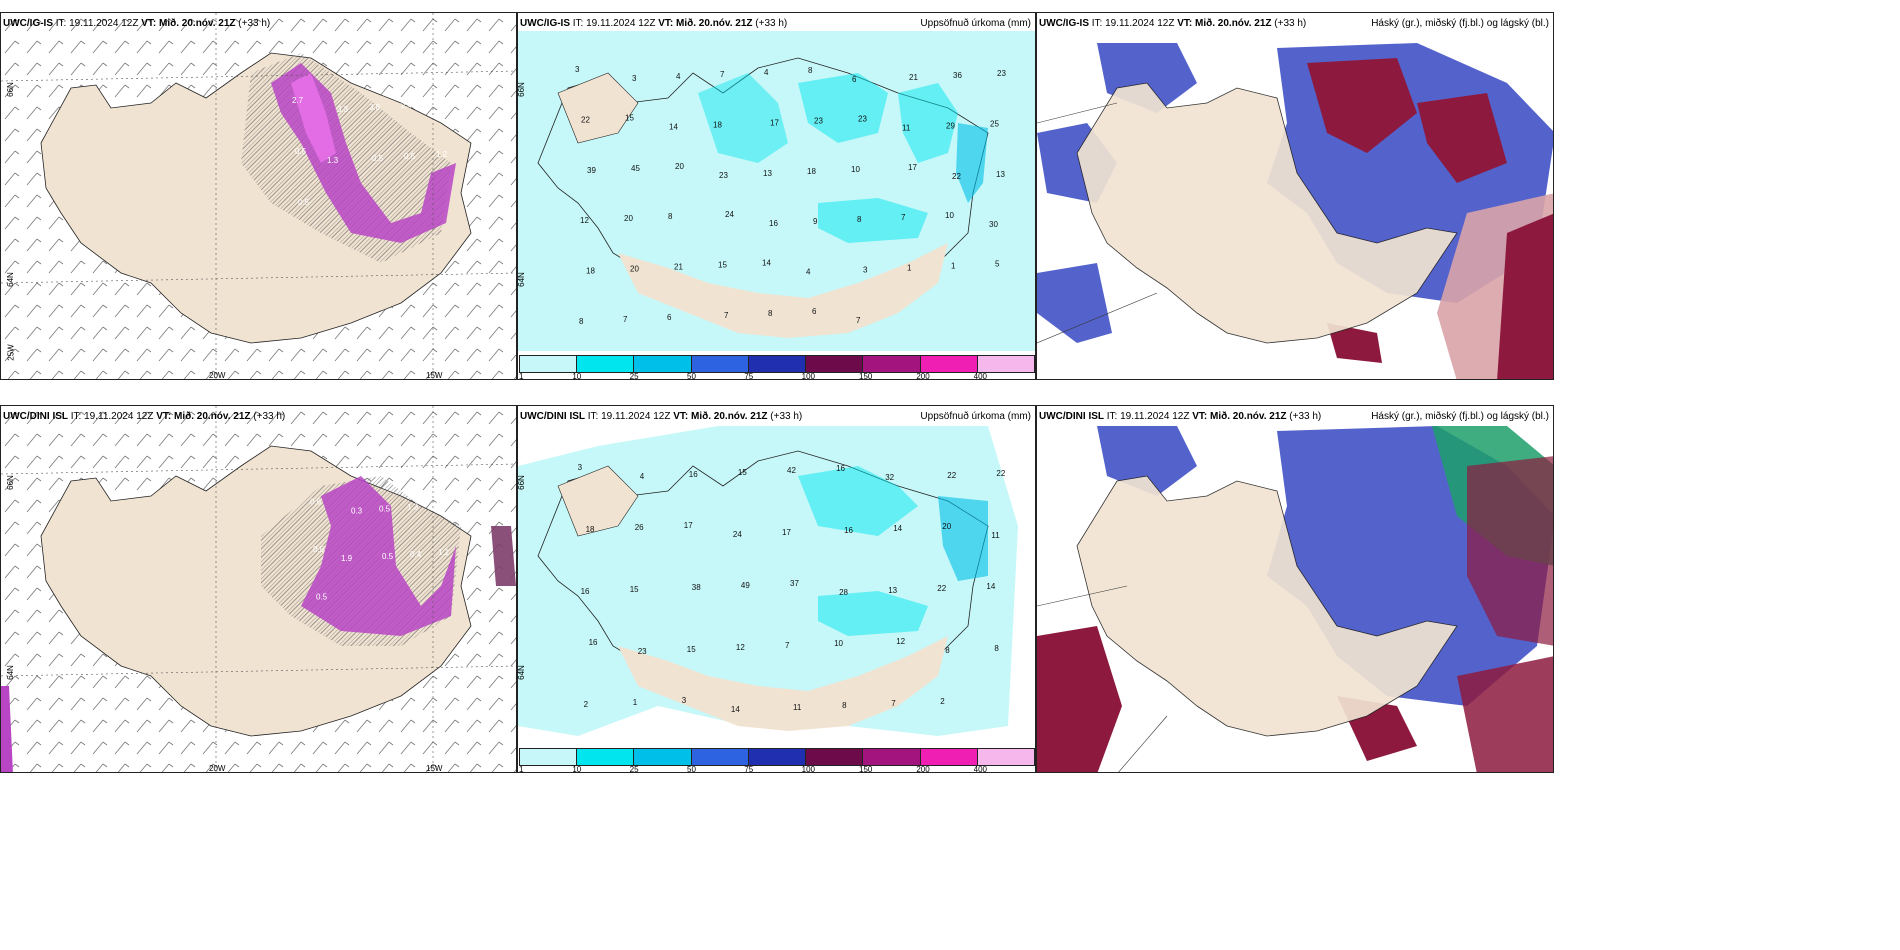 Image resolution: width=1900 pixels, height=950 pixels. Describe the element at coordinates (993, 224) in the screenshot. I see `value-label: 30` at that location.